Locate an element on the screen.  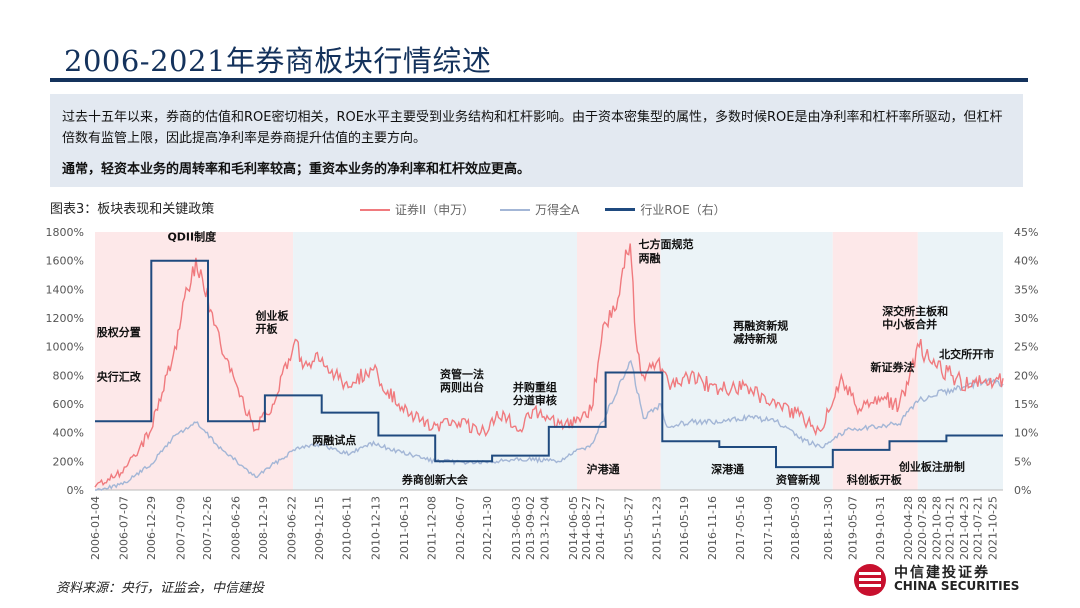
x-axis-tick-label: 2014-11-27 is located at coordinates (600, 528).